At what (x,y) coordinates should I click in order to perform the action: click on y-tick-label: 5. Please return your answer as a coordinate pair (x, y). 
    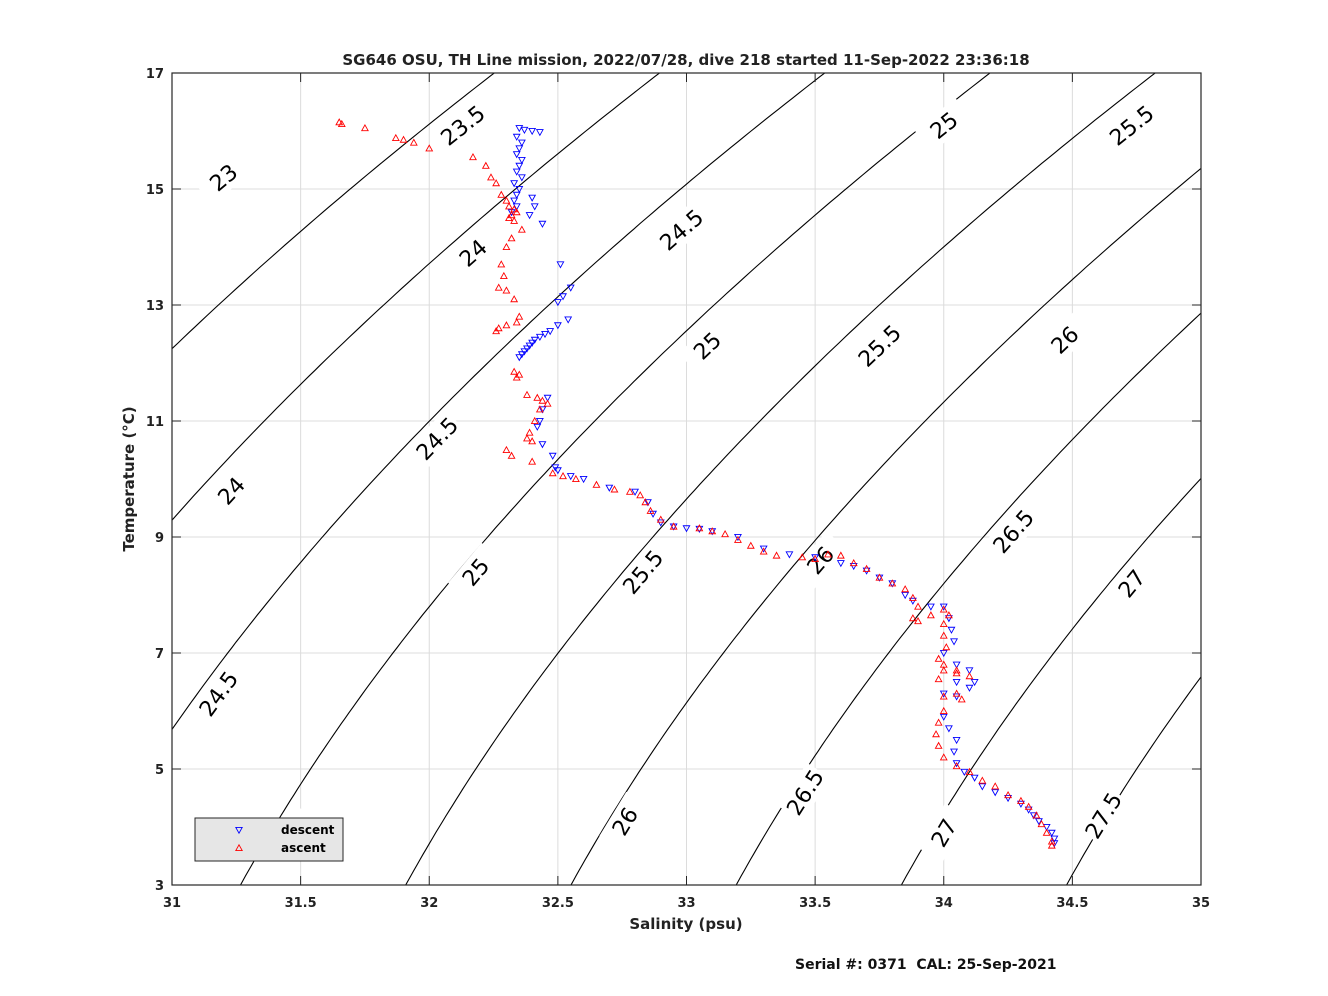
    Looking at the image, I should click on (159, 770).